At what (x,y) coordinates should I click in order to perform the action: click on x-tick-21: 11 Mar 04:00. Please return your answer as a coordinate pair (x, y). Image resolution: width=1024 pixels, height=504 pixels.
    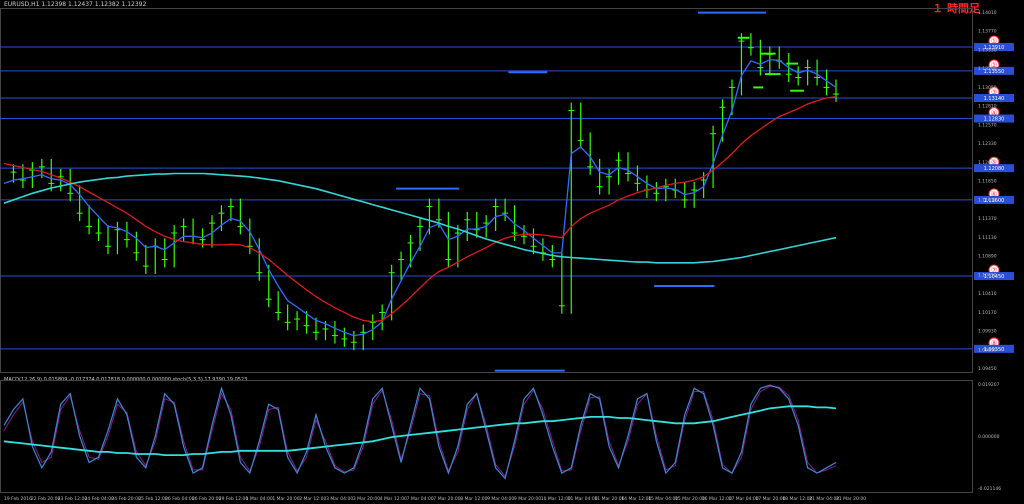
    Looking at the image, I should click on (583, 499).